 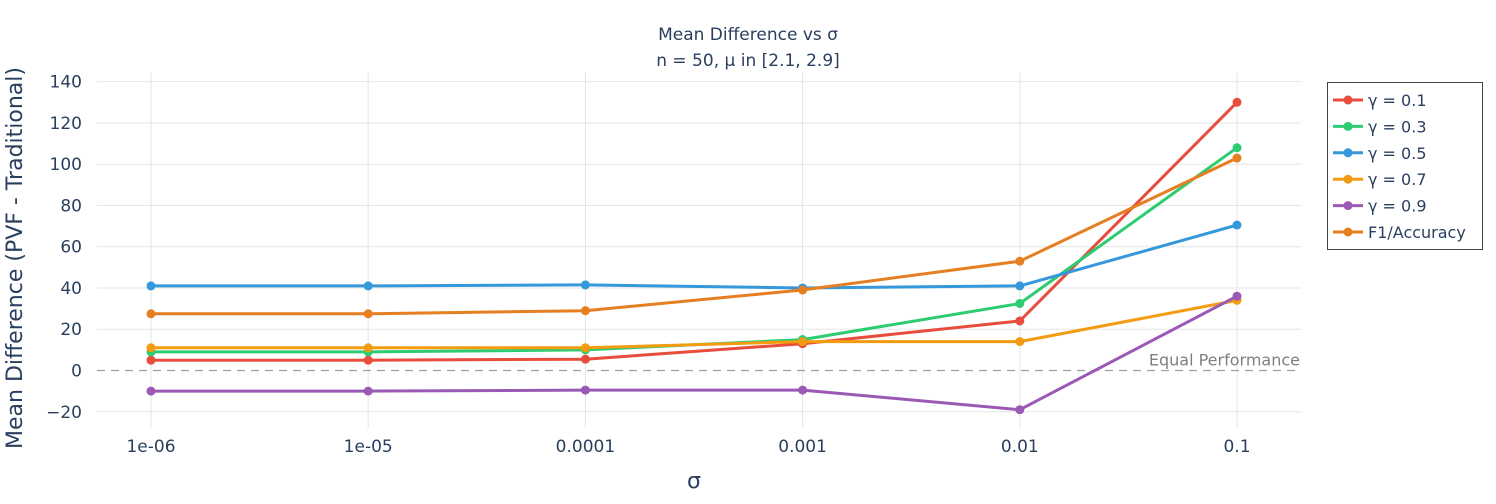 I want to click on y-axis-title: Mean Difference (PVF - Traditional), so click(x=15, y=258).